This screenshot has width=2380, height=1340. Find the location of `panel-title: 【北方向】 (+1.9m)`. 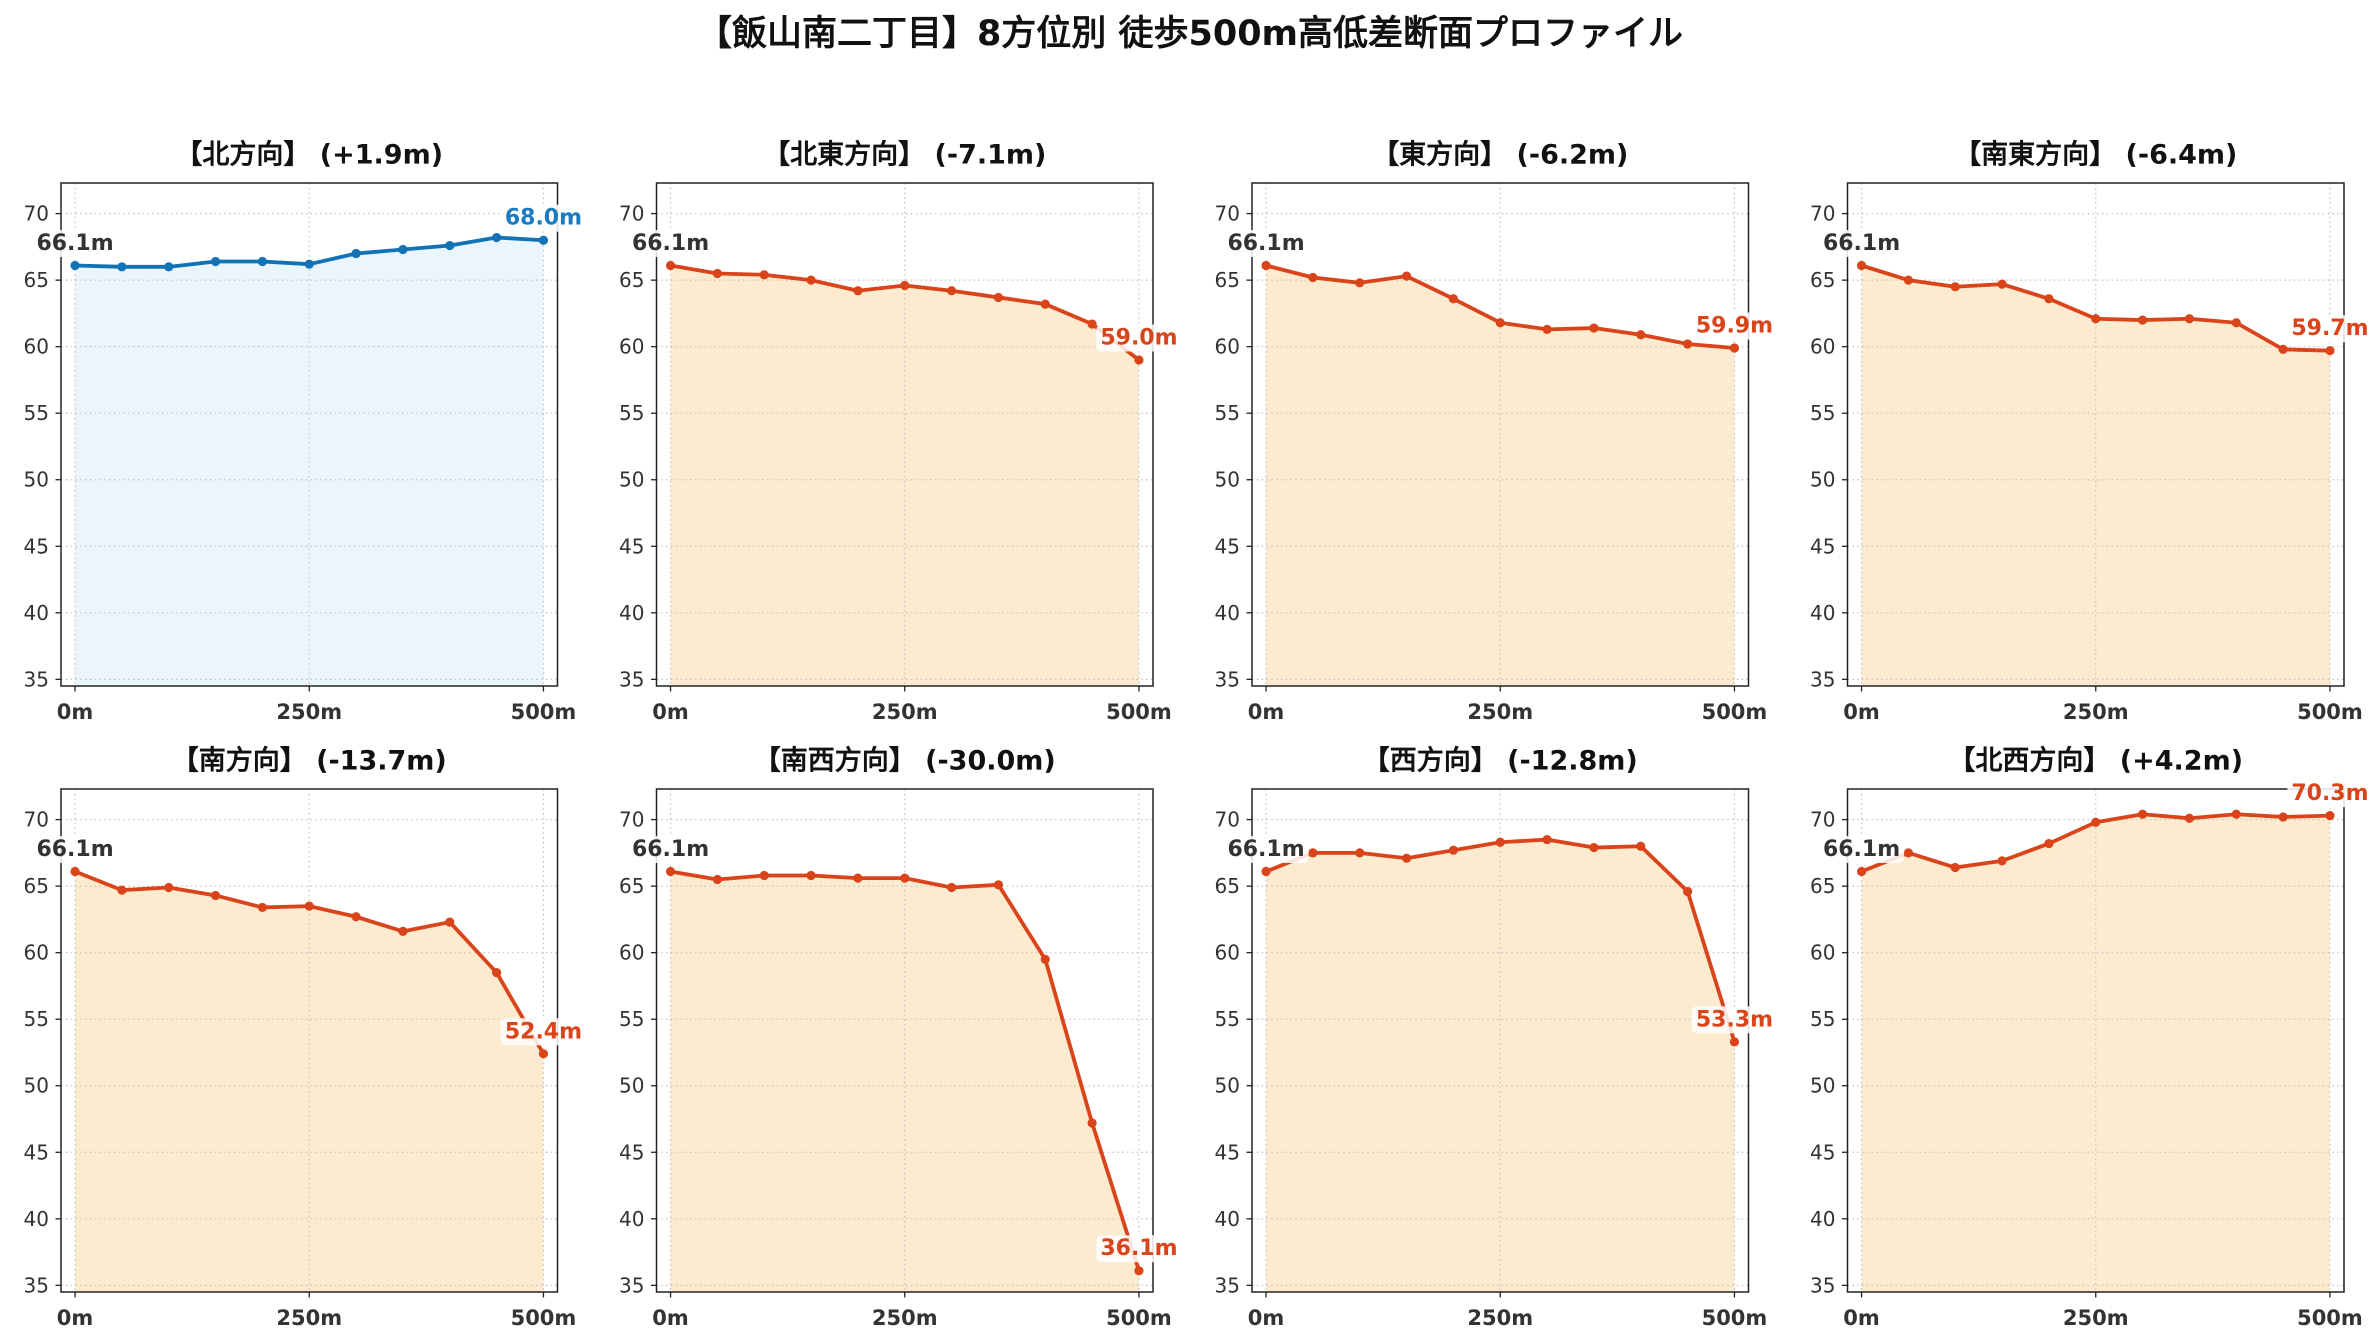

panel-title: 【北方向】 (+1.9m) is located at coordinates (309, 155).